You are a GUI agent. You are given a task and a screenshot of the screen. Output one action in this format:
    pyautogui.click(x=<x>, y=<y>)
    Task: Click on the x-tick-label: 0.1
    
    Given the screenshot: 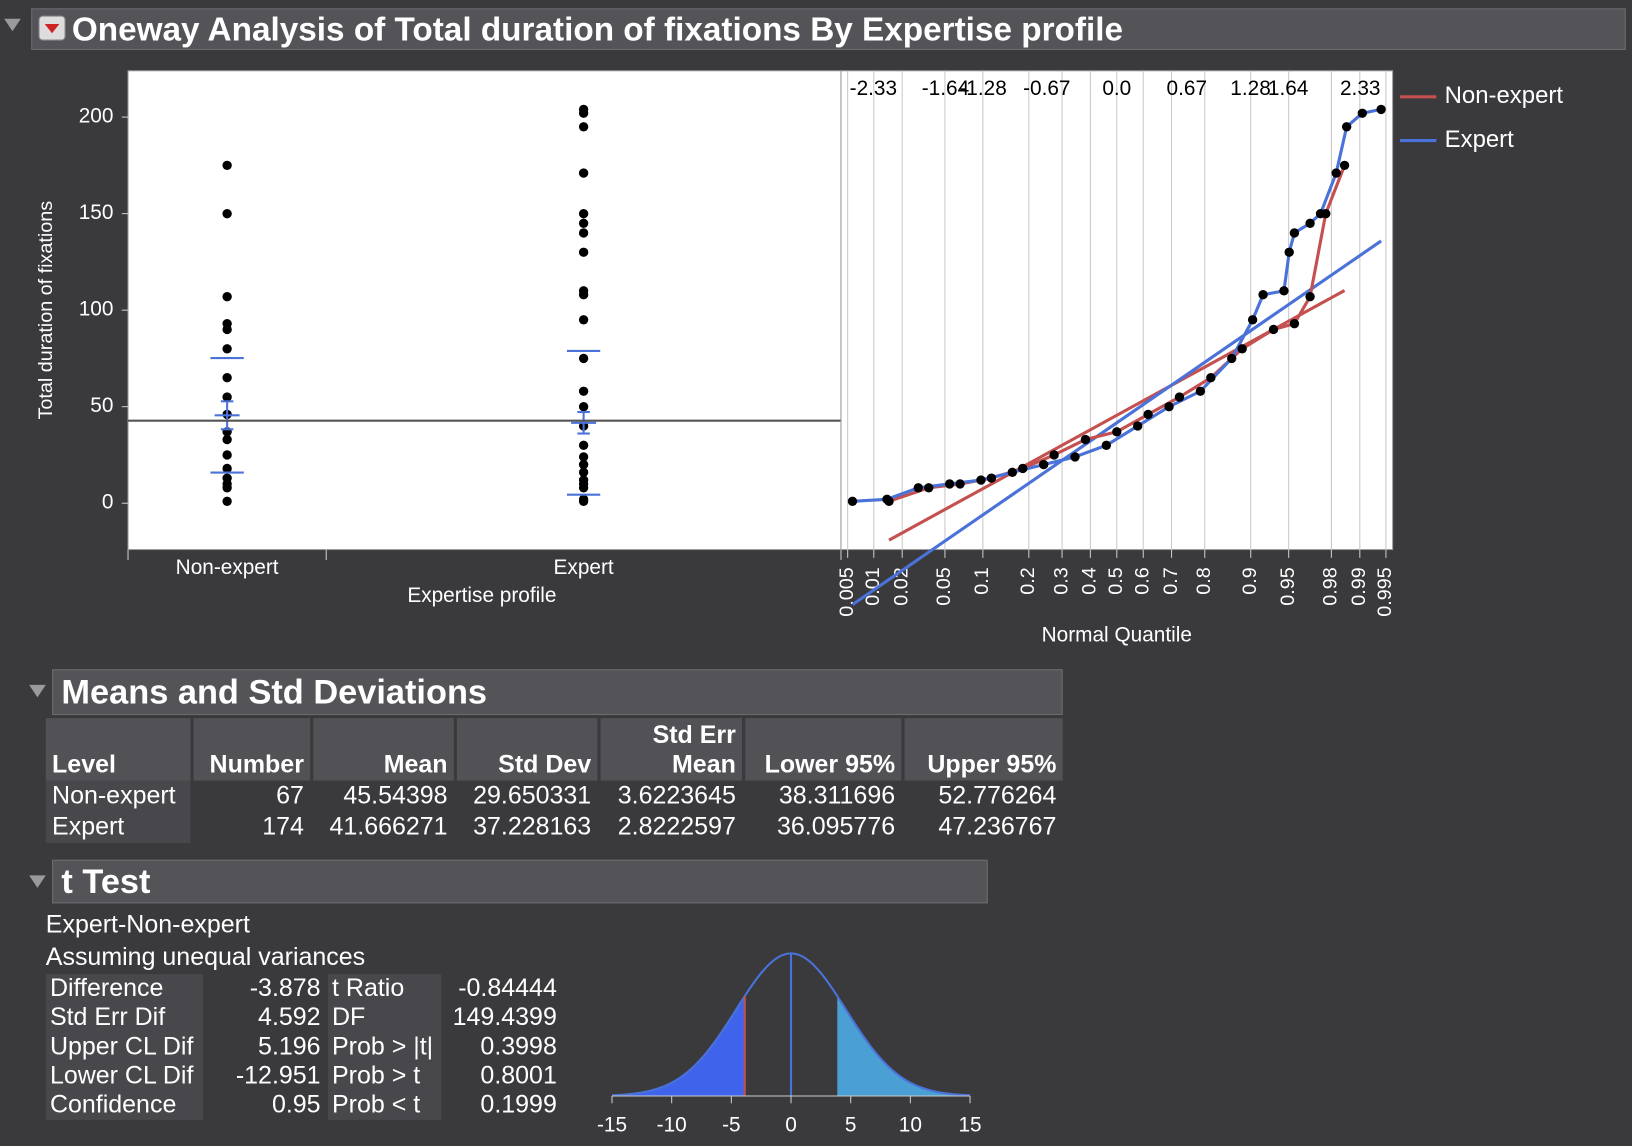 What is the action you would take?
    pyautogui.click(x=982, y=580)
    